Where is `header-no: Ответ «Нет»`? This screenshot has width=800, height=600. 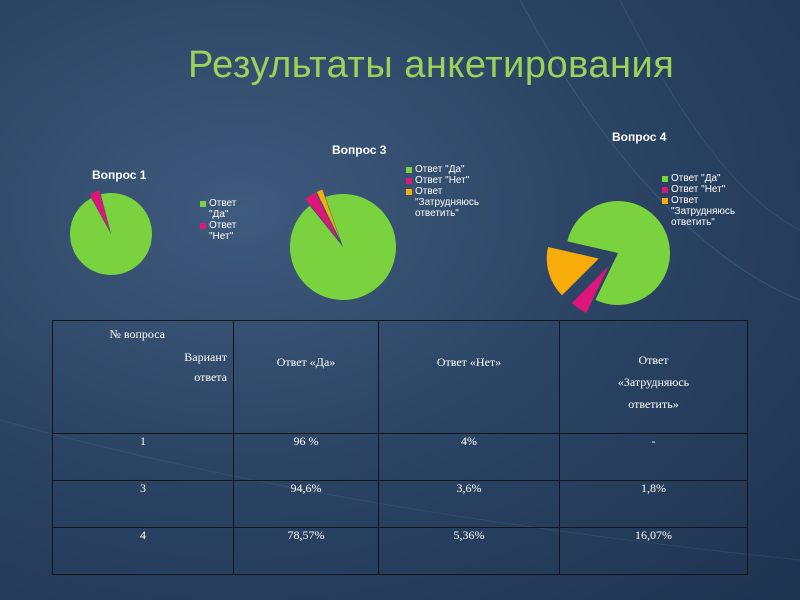 header-no: Ответ «Нет» is located at coordinates (469, 377).